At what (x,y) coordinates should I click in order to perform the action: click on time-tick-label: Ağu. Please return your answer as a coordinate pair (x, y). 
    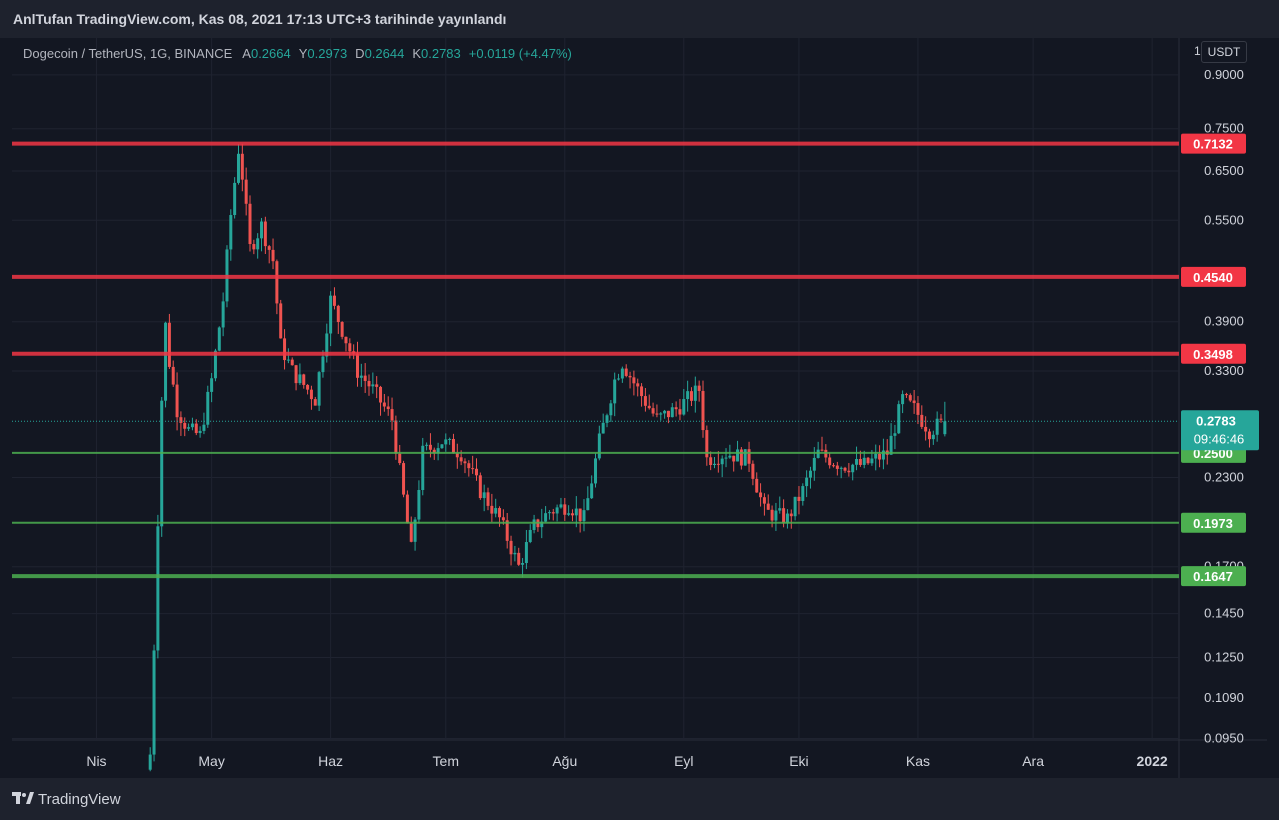
    Looking at the image, I should click on (564, 761).